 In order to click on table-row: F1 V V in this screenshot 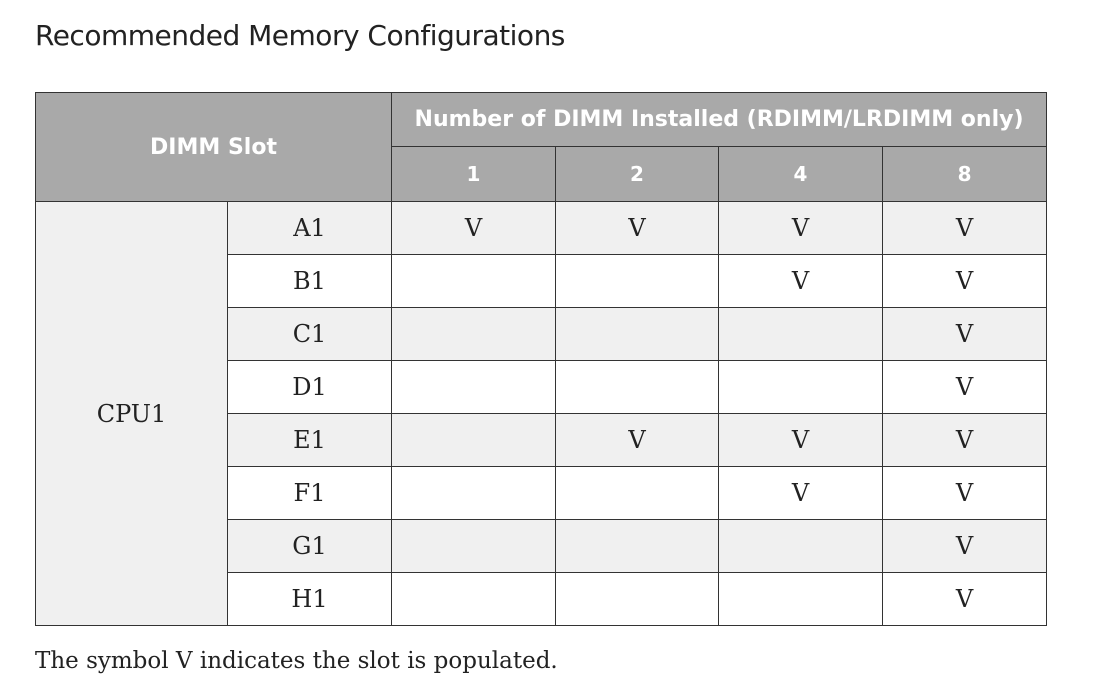, I will do `click(542, 493)`.